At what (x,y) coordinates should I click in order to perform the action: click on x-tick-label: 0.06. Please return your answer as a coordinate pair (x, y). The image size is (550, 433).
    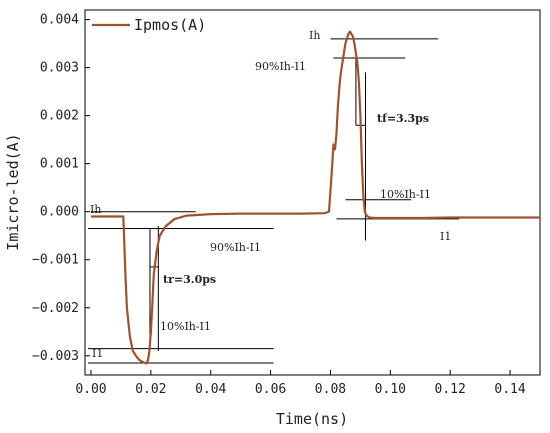
    Looking at the image, I should click on (270, 389).